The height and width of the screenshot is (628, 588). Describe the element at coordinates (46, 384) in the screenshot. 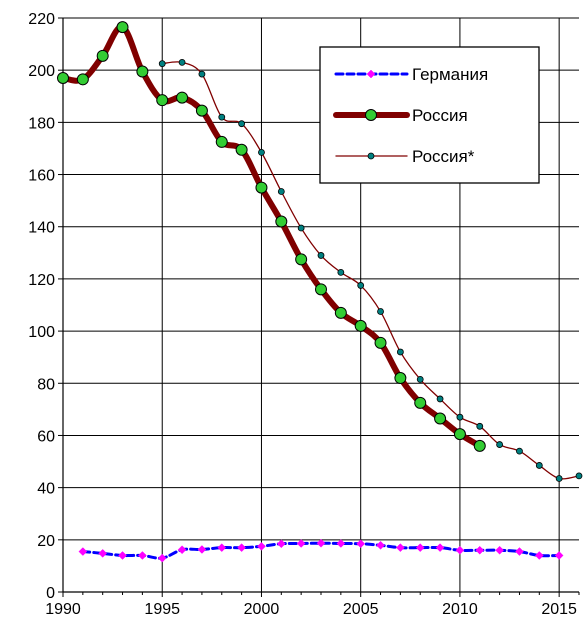

I see `y-tick-label: 80` at that location.